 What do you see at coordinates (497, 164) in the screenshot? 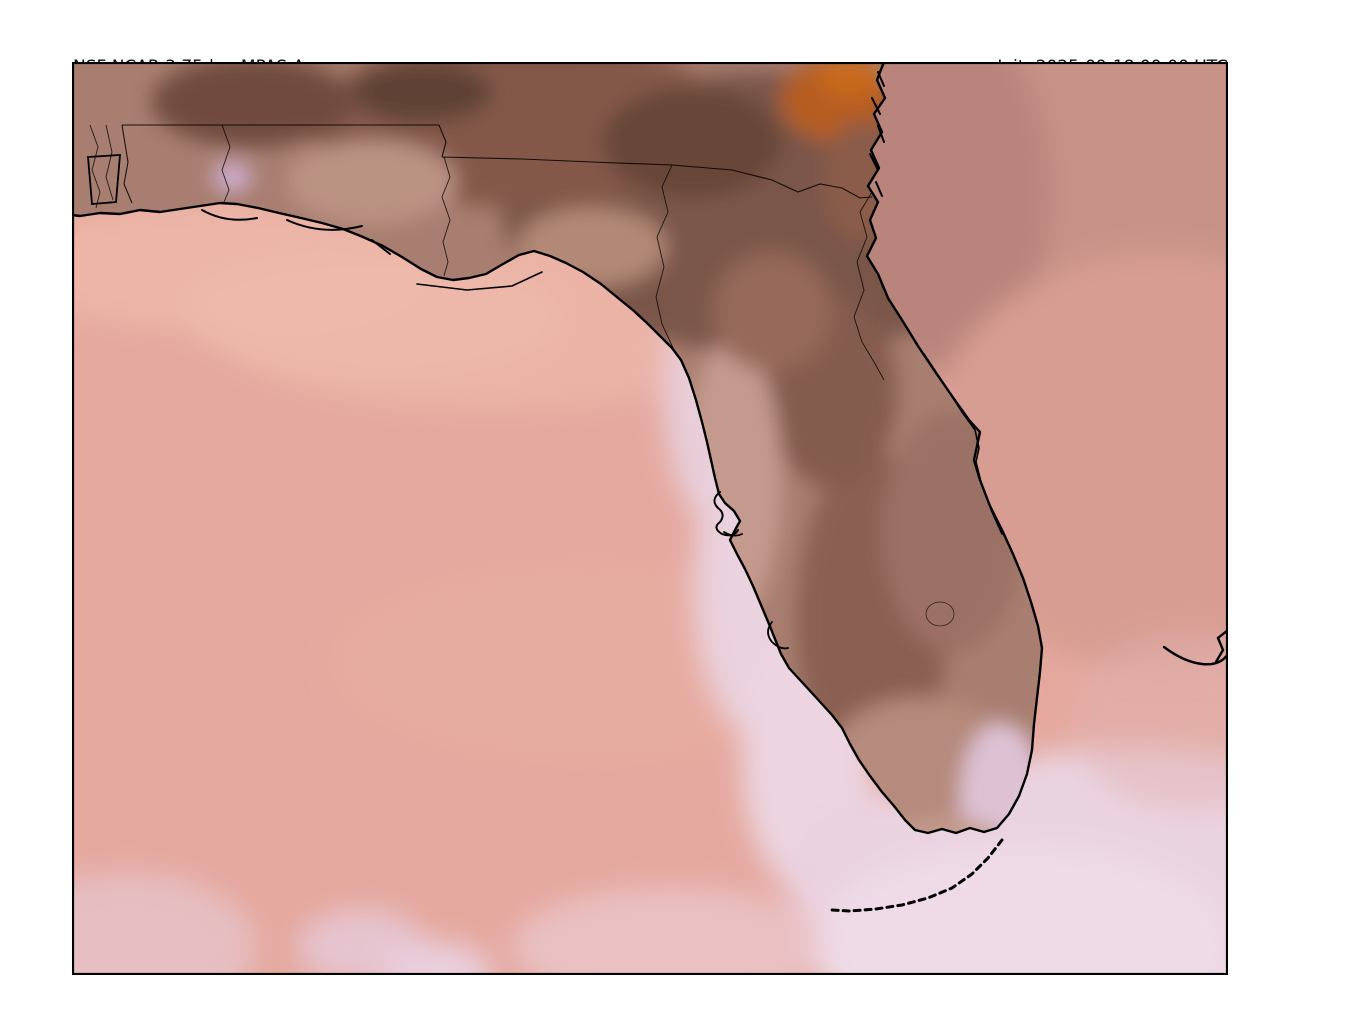
I see `state-boundaries` at bounding box center [497, 164].